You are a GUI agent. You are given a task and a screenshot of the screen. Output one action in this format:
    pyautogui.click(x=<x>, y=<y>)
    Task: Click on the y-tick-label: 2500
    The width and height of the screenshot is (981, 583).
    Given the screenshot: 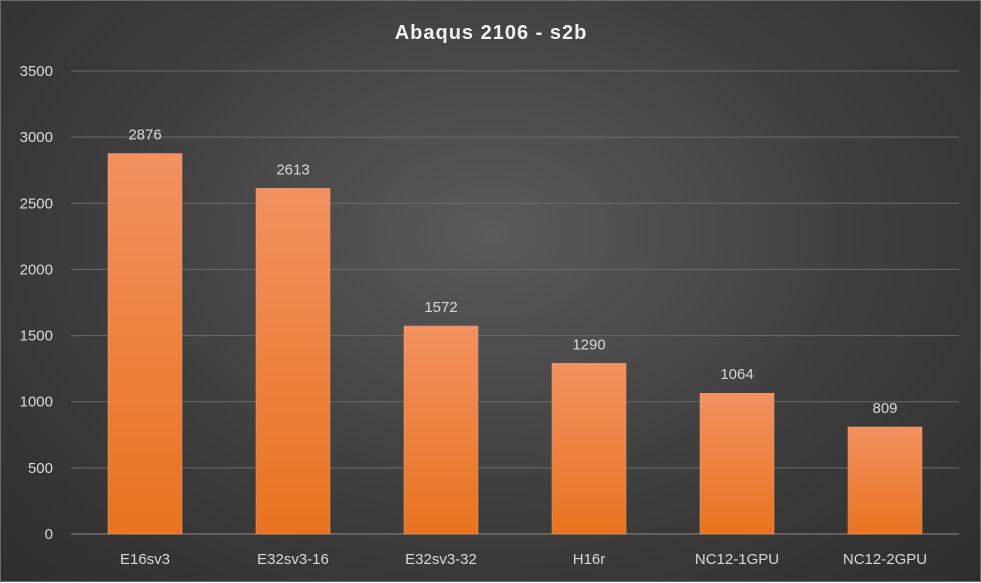 What is the action you would take?
    pyautogui.click(x=36, y=203)
    